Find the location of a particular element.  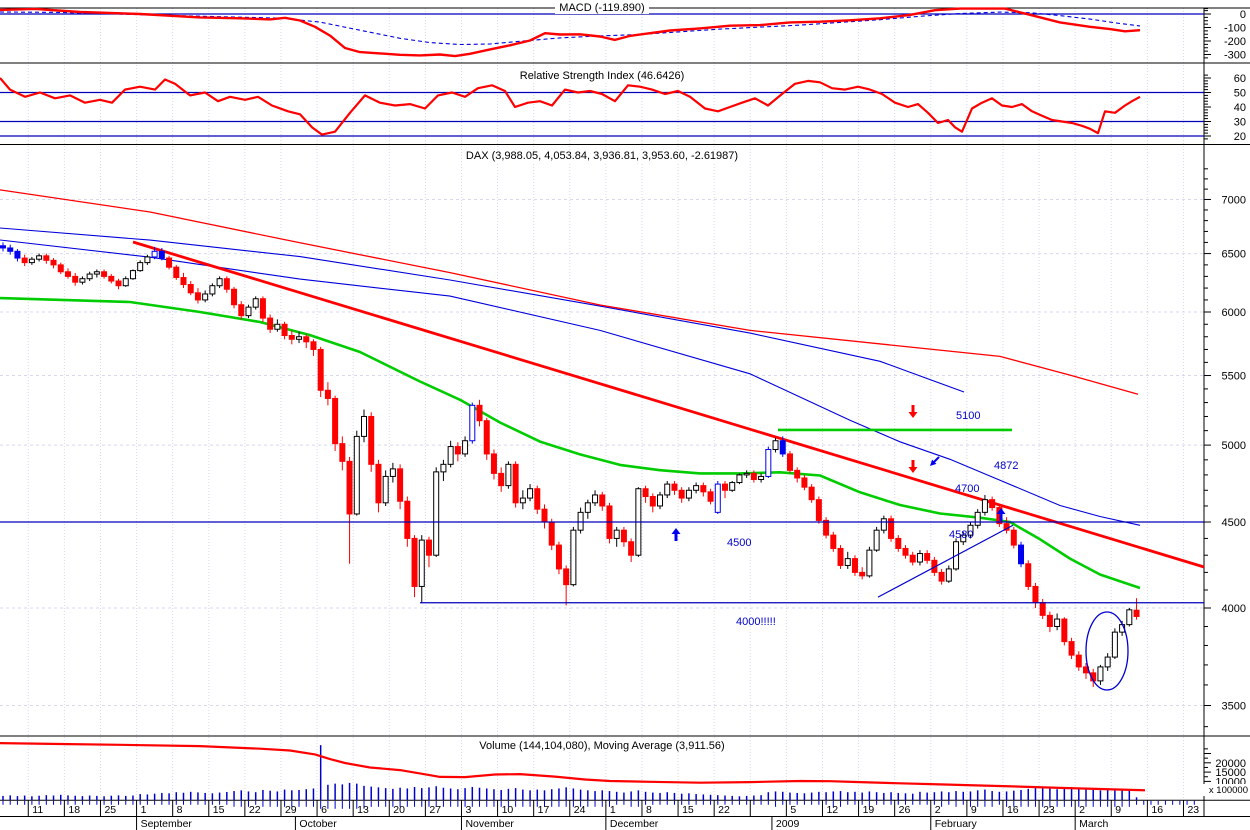

svg-text: 3500 is located at coordinates (1234, 706).